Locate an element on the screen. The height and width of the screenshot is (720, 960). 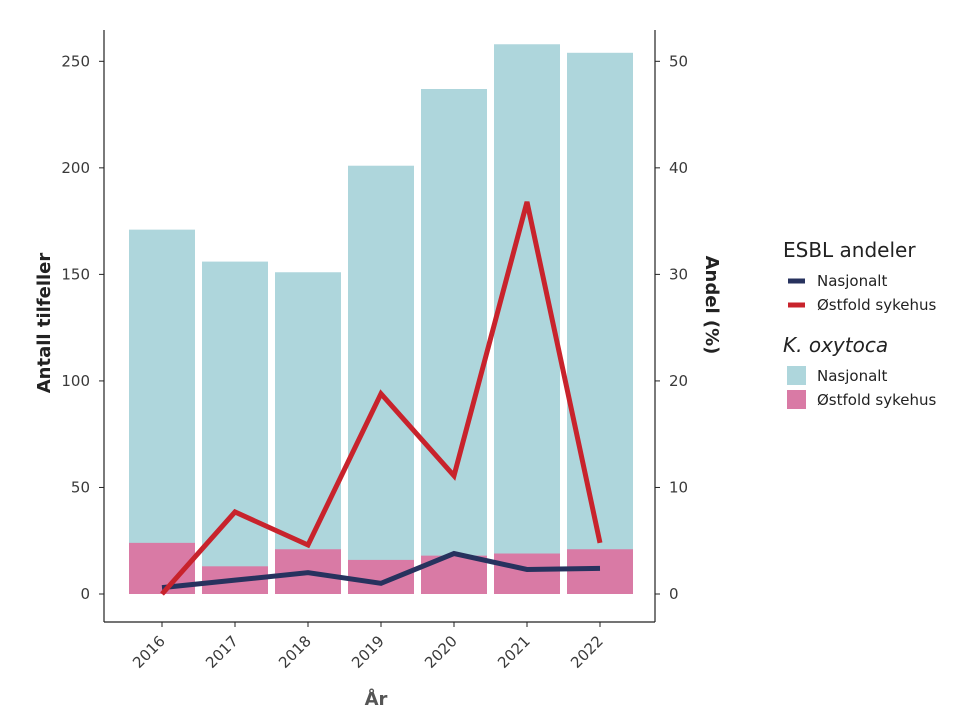
y-axis-title-left: Antall tilfeller is located at coordinates (44, 323).